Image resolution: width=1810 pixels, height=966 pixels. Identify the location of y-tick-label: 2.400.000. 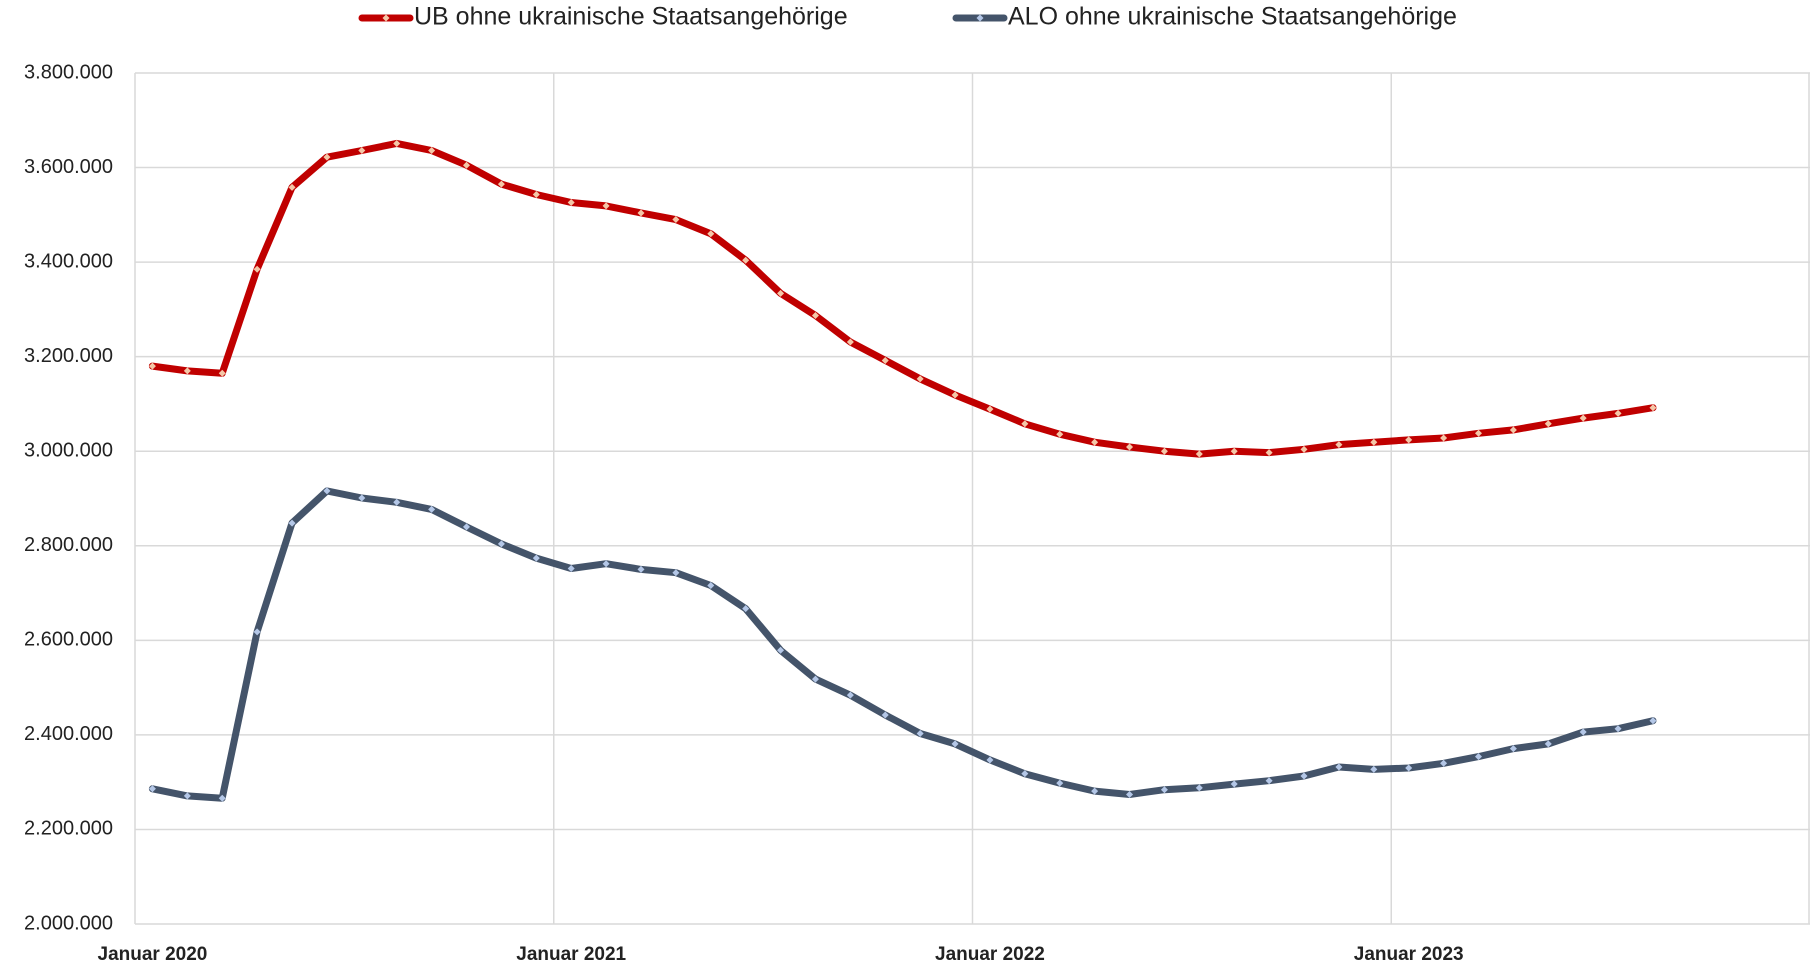
(68, 734).